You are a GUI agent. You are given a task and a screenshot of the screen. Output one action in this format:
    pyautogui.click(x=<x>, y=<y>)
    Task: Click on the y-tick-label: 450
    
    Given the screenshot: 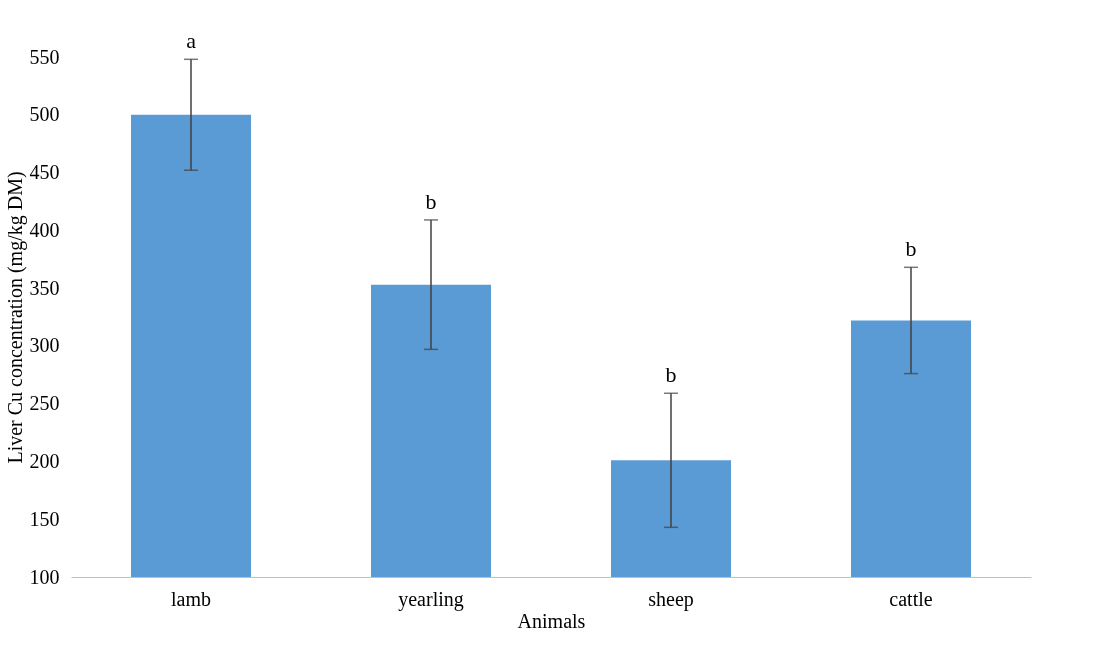 What is the action you would take?
    pyautogui.click(x=44, y=172)
    